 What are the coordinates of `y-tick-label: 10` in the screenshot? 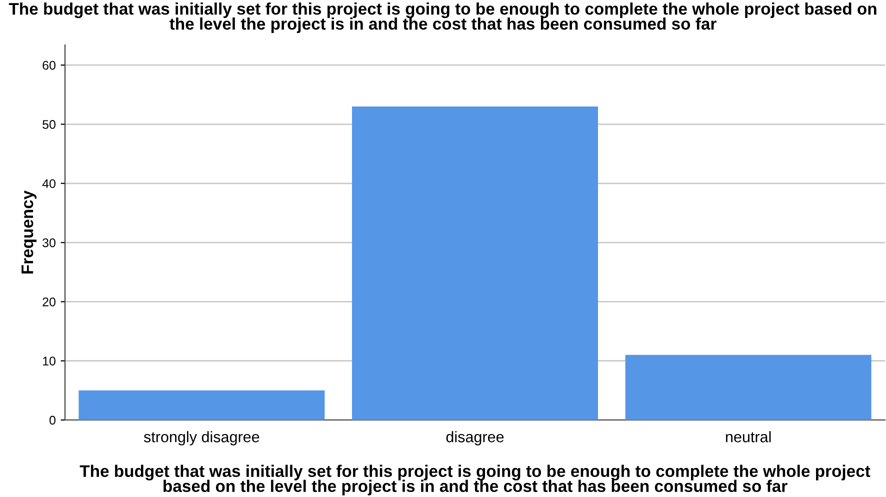 It's located at (49, 361).